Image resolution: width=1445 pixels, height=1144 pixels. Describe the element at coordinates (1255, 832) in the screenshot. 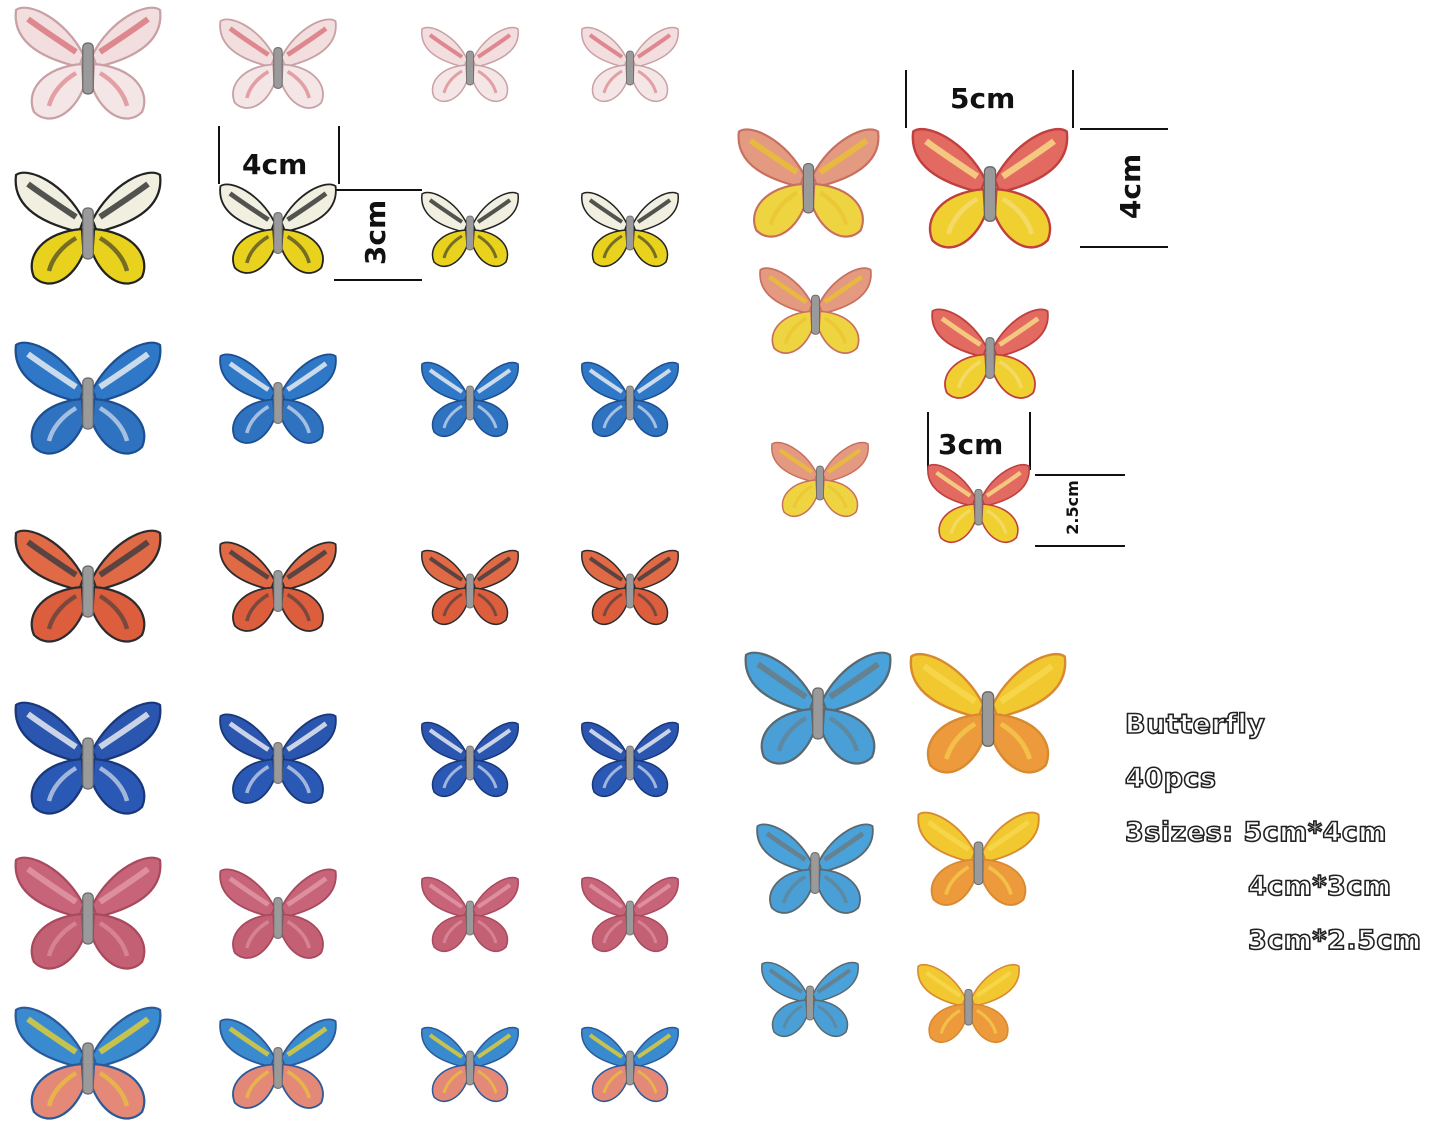

I see `spec-sizes-1: 3sizes: 5cm*4cm` at that location.